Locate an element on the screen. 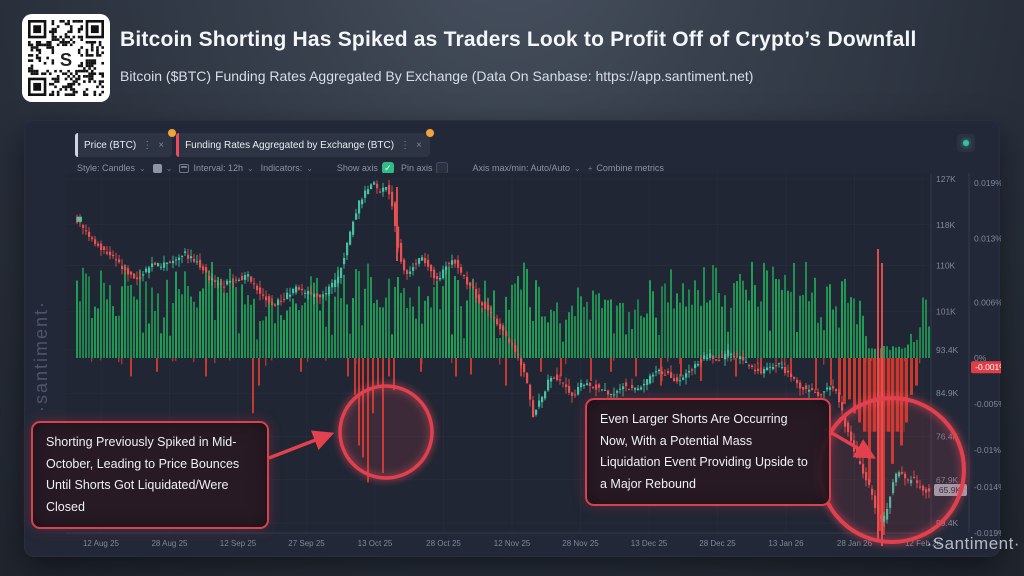 Image resolution: width=1024 pixels, height=576 pixels. x-axis-label: 28 Nov 25 is located at coordinates (580, 543).